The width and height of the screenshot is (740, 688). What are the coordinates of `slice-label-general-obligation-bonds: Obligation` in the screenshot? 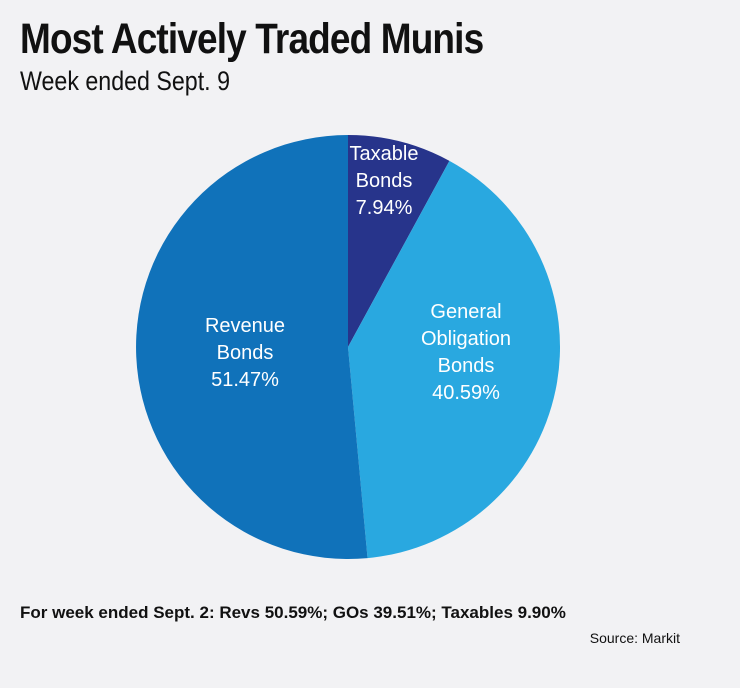 It's located at (466, 339).